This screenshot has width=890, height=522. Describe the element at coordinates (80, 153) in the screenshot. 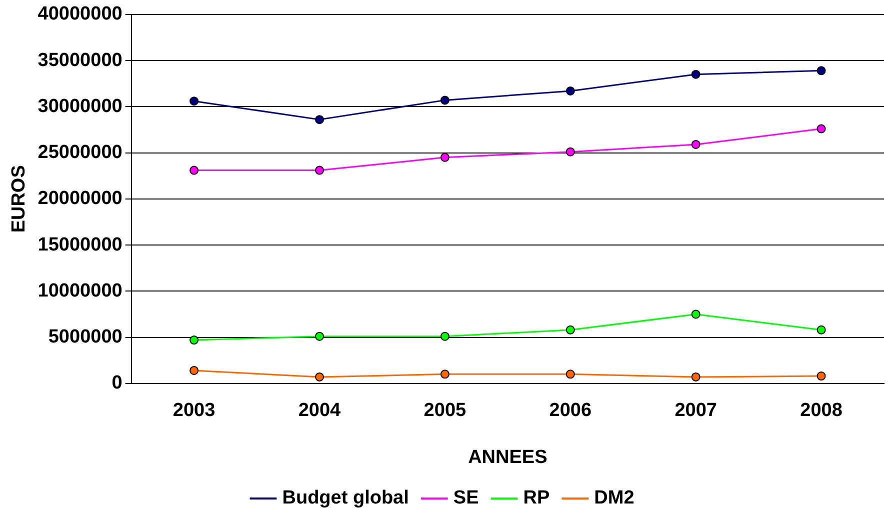

I see `y-tick-label: 25000000` at that location.